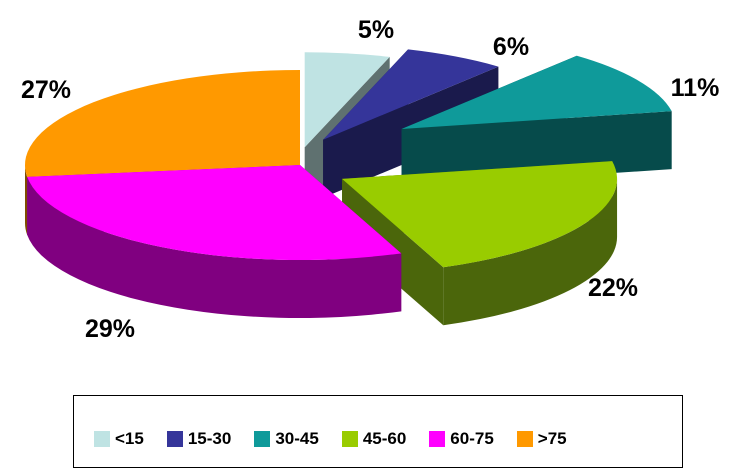  What do you see at coordinates (384, 438) in the screenshot?
I see `legend-label: 45-60` at bounding box center [384, 438].